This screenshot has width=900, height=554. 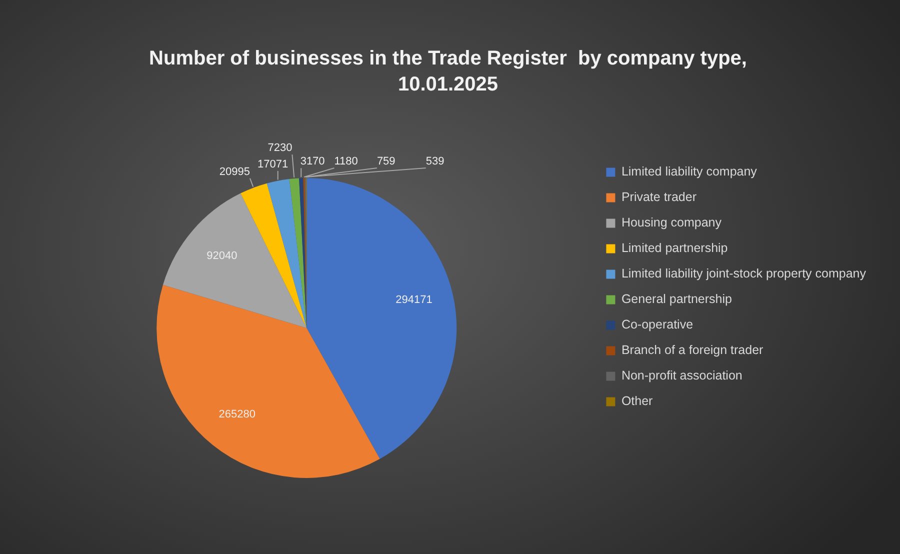 What do you see at coordinates (312, 162) in the screenshot?
I see `data-label: 3170` at bounding box center [312, 162].